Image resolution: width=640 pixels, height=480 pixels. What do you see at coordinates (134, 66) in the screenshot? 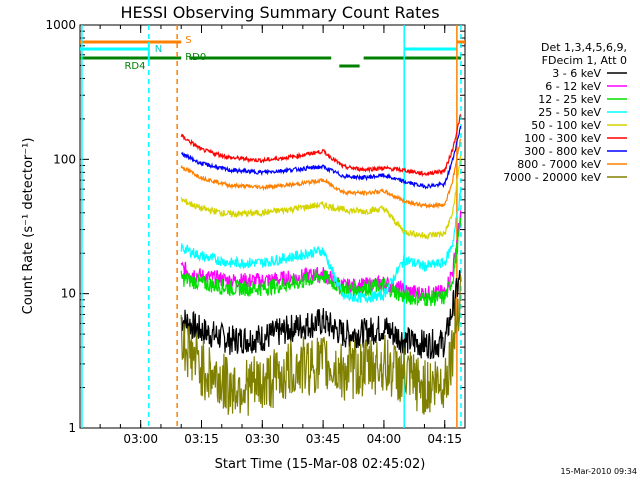
I see `rd4-label: RD4` at bounding box center [134, 66].